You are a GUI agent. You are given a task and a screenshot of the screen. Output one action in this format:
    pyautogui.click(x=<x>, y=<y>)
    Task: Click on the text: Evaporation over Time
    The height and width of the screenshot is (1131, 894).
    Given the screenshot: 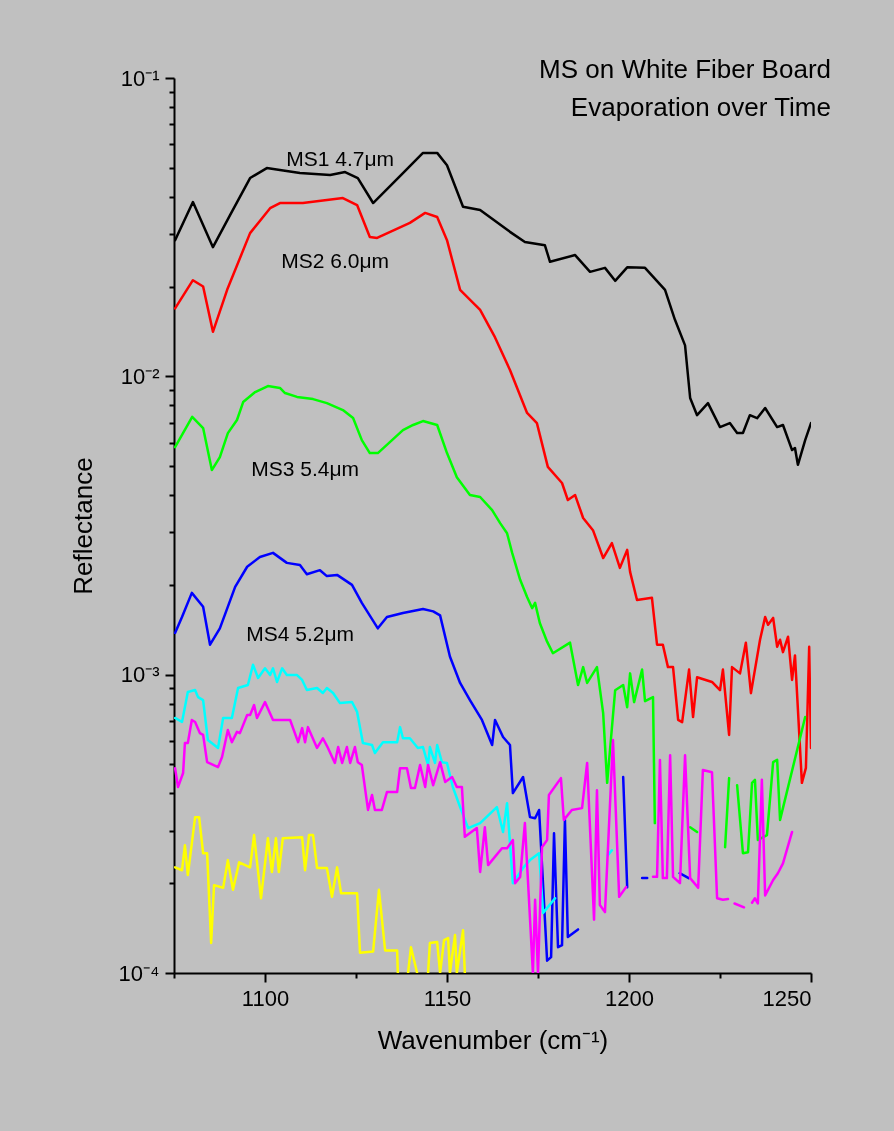 What is the action you would take?
    pyautogui.click(x=700, y=107)
    